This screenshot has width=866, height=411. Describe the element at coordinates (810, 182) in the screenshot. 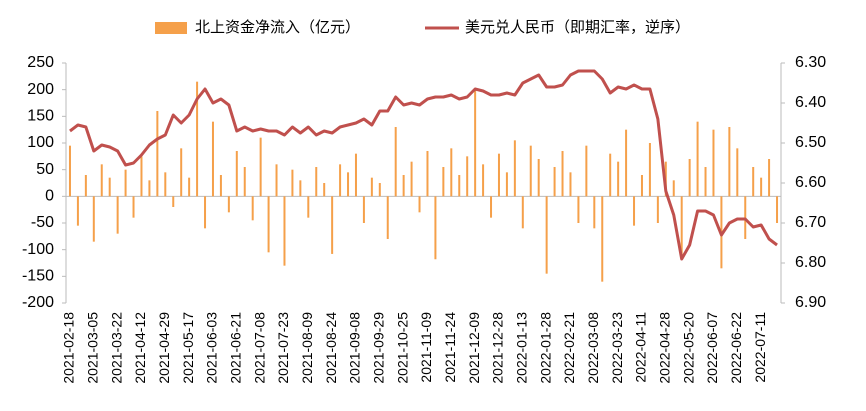

I see `y2-tick-label: 6.60` at that location.